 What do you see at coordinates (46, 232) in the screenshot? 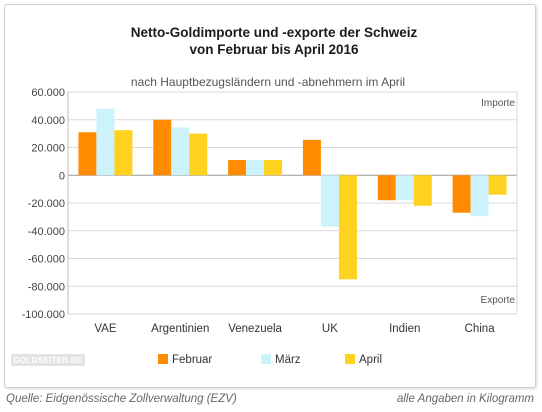
I see `y-tick-label: -40.000` at bounding box center [46, 232].